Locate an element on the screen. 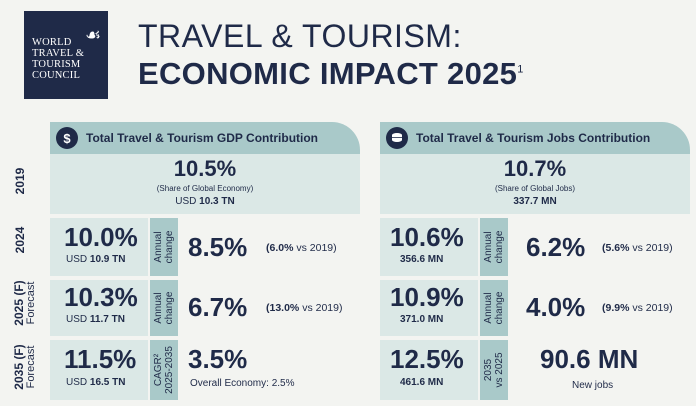  jobs-2035-change-cell: 90.6 MN New jobs is located at coordinates (600, 370).